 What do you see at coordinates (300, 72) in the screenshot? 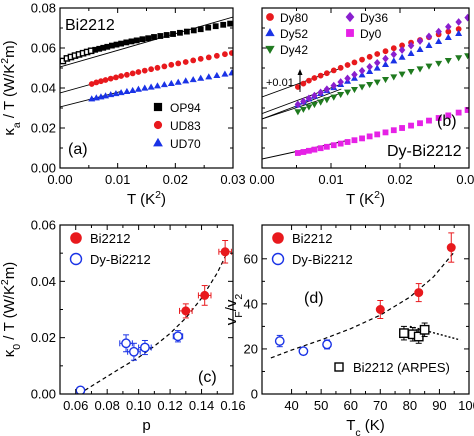
I see `offset-arrow-head` at bounding box center [300, 72].